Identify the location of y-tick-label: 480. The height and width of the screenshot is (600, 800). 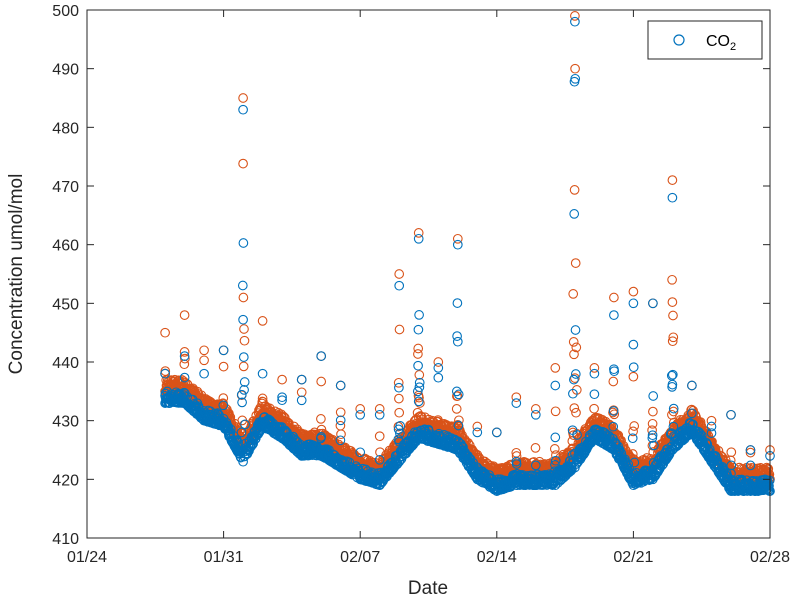
(65, 128).